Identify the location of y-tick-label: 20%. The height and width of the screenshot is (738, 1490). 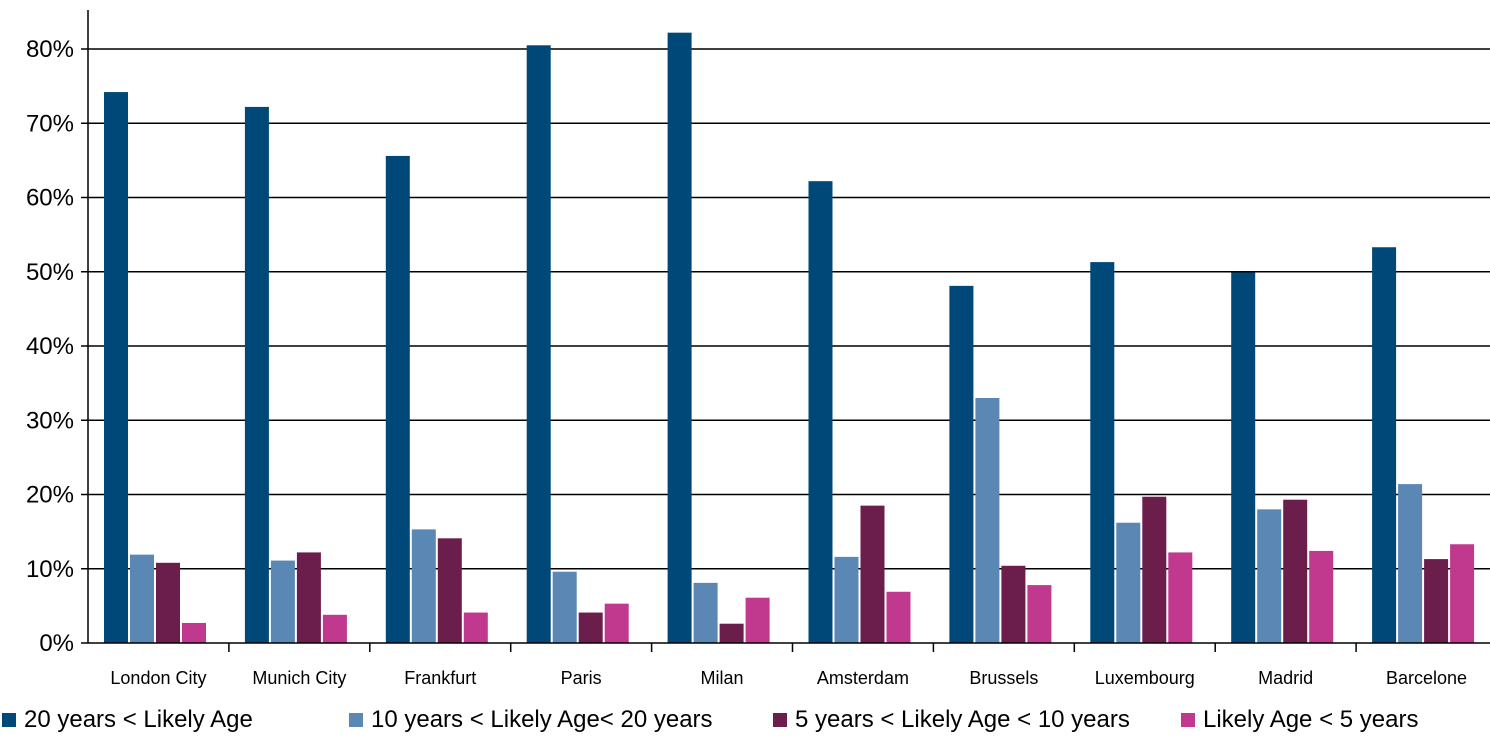
(50, 495).